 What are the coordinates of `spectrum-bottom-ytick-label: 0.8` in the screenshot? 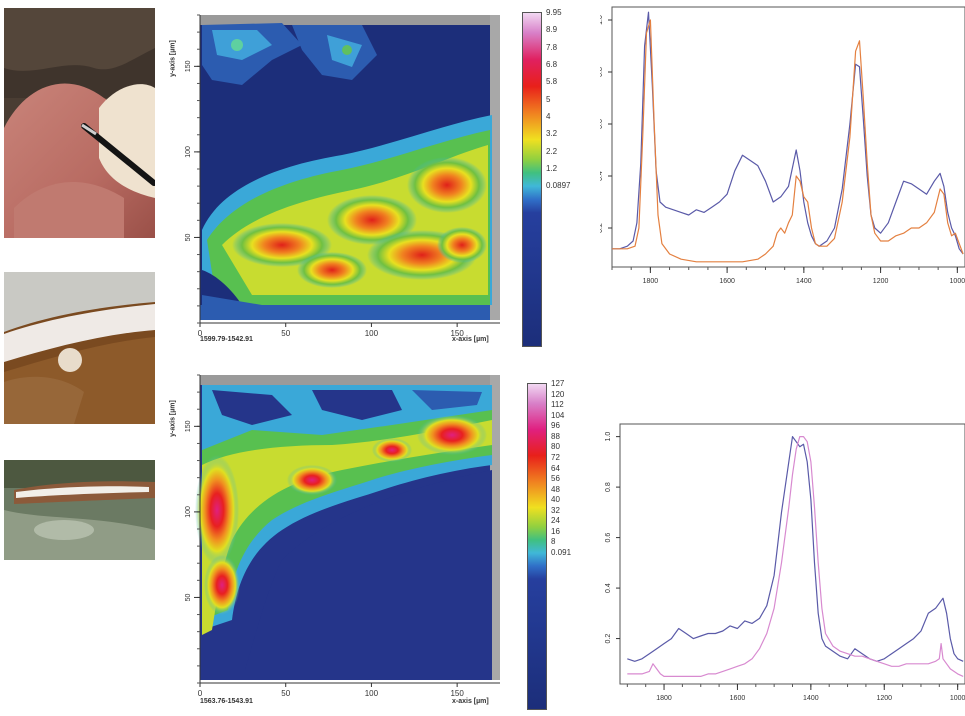 It's located at (608, 487).